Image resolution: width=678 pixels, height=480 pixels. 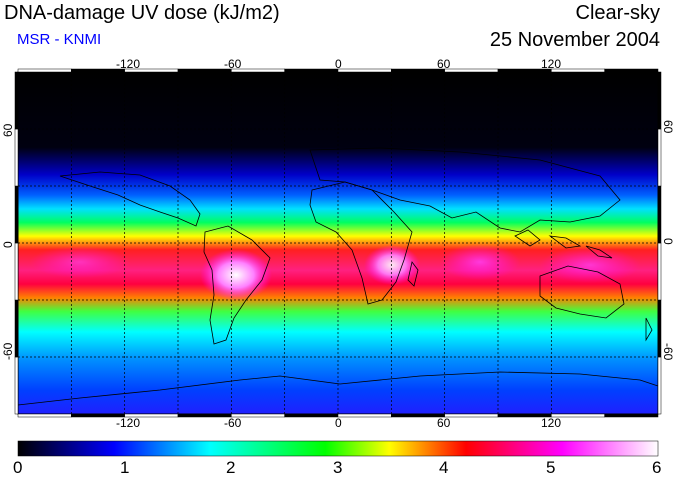 I want to click on top-lon-label: -120, so click(x=128, y=64).